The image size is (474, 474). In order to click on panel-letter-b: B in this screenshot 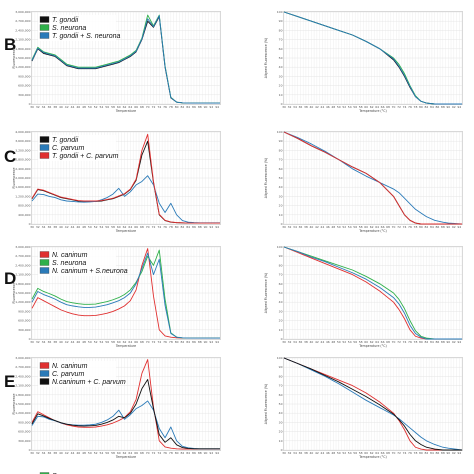, I will do `click(10, 44)`.